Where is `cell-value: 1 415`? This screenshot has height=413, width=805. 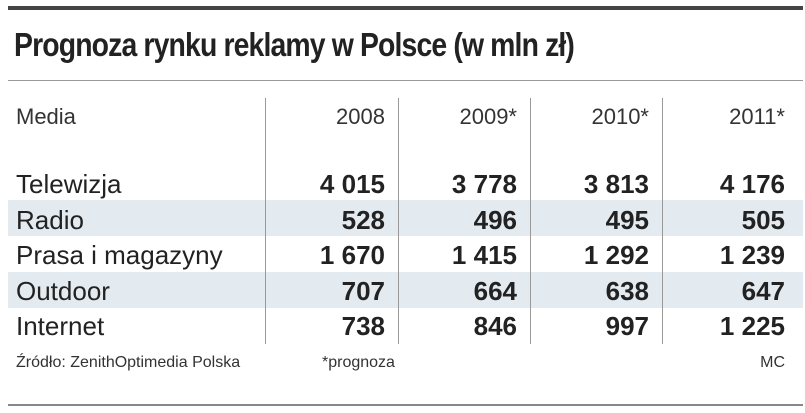
cell-value: 1 415 is located at coordinates (484, 255).